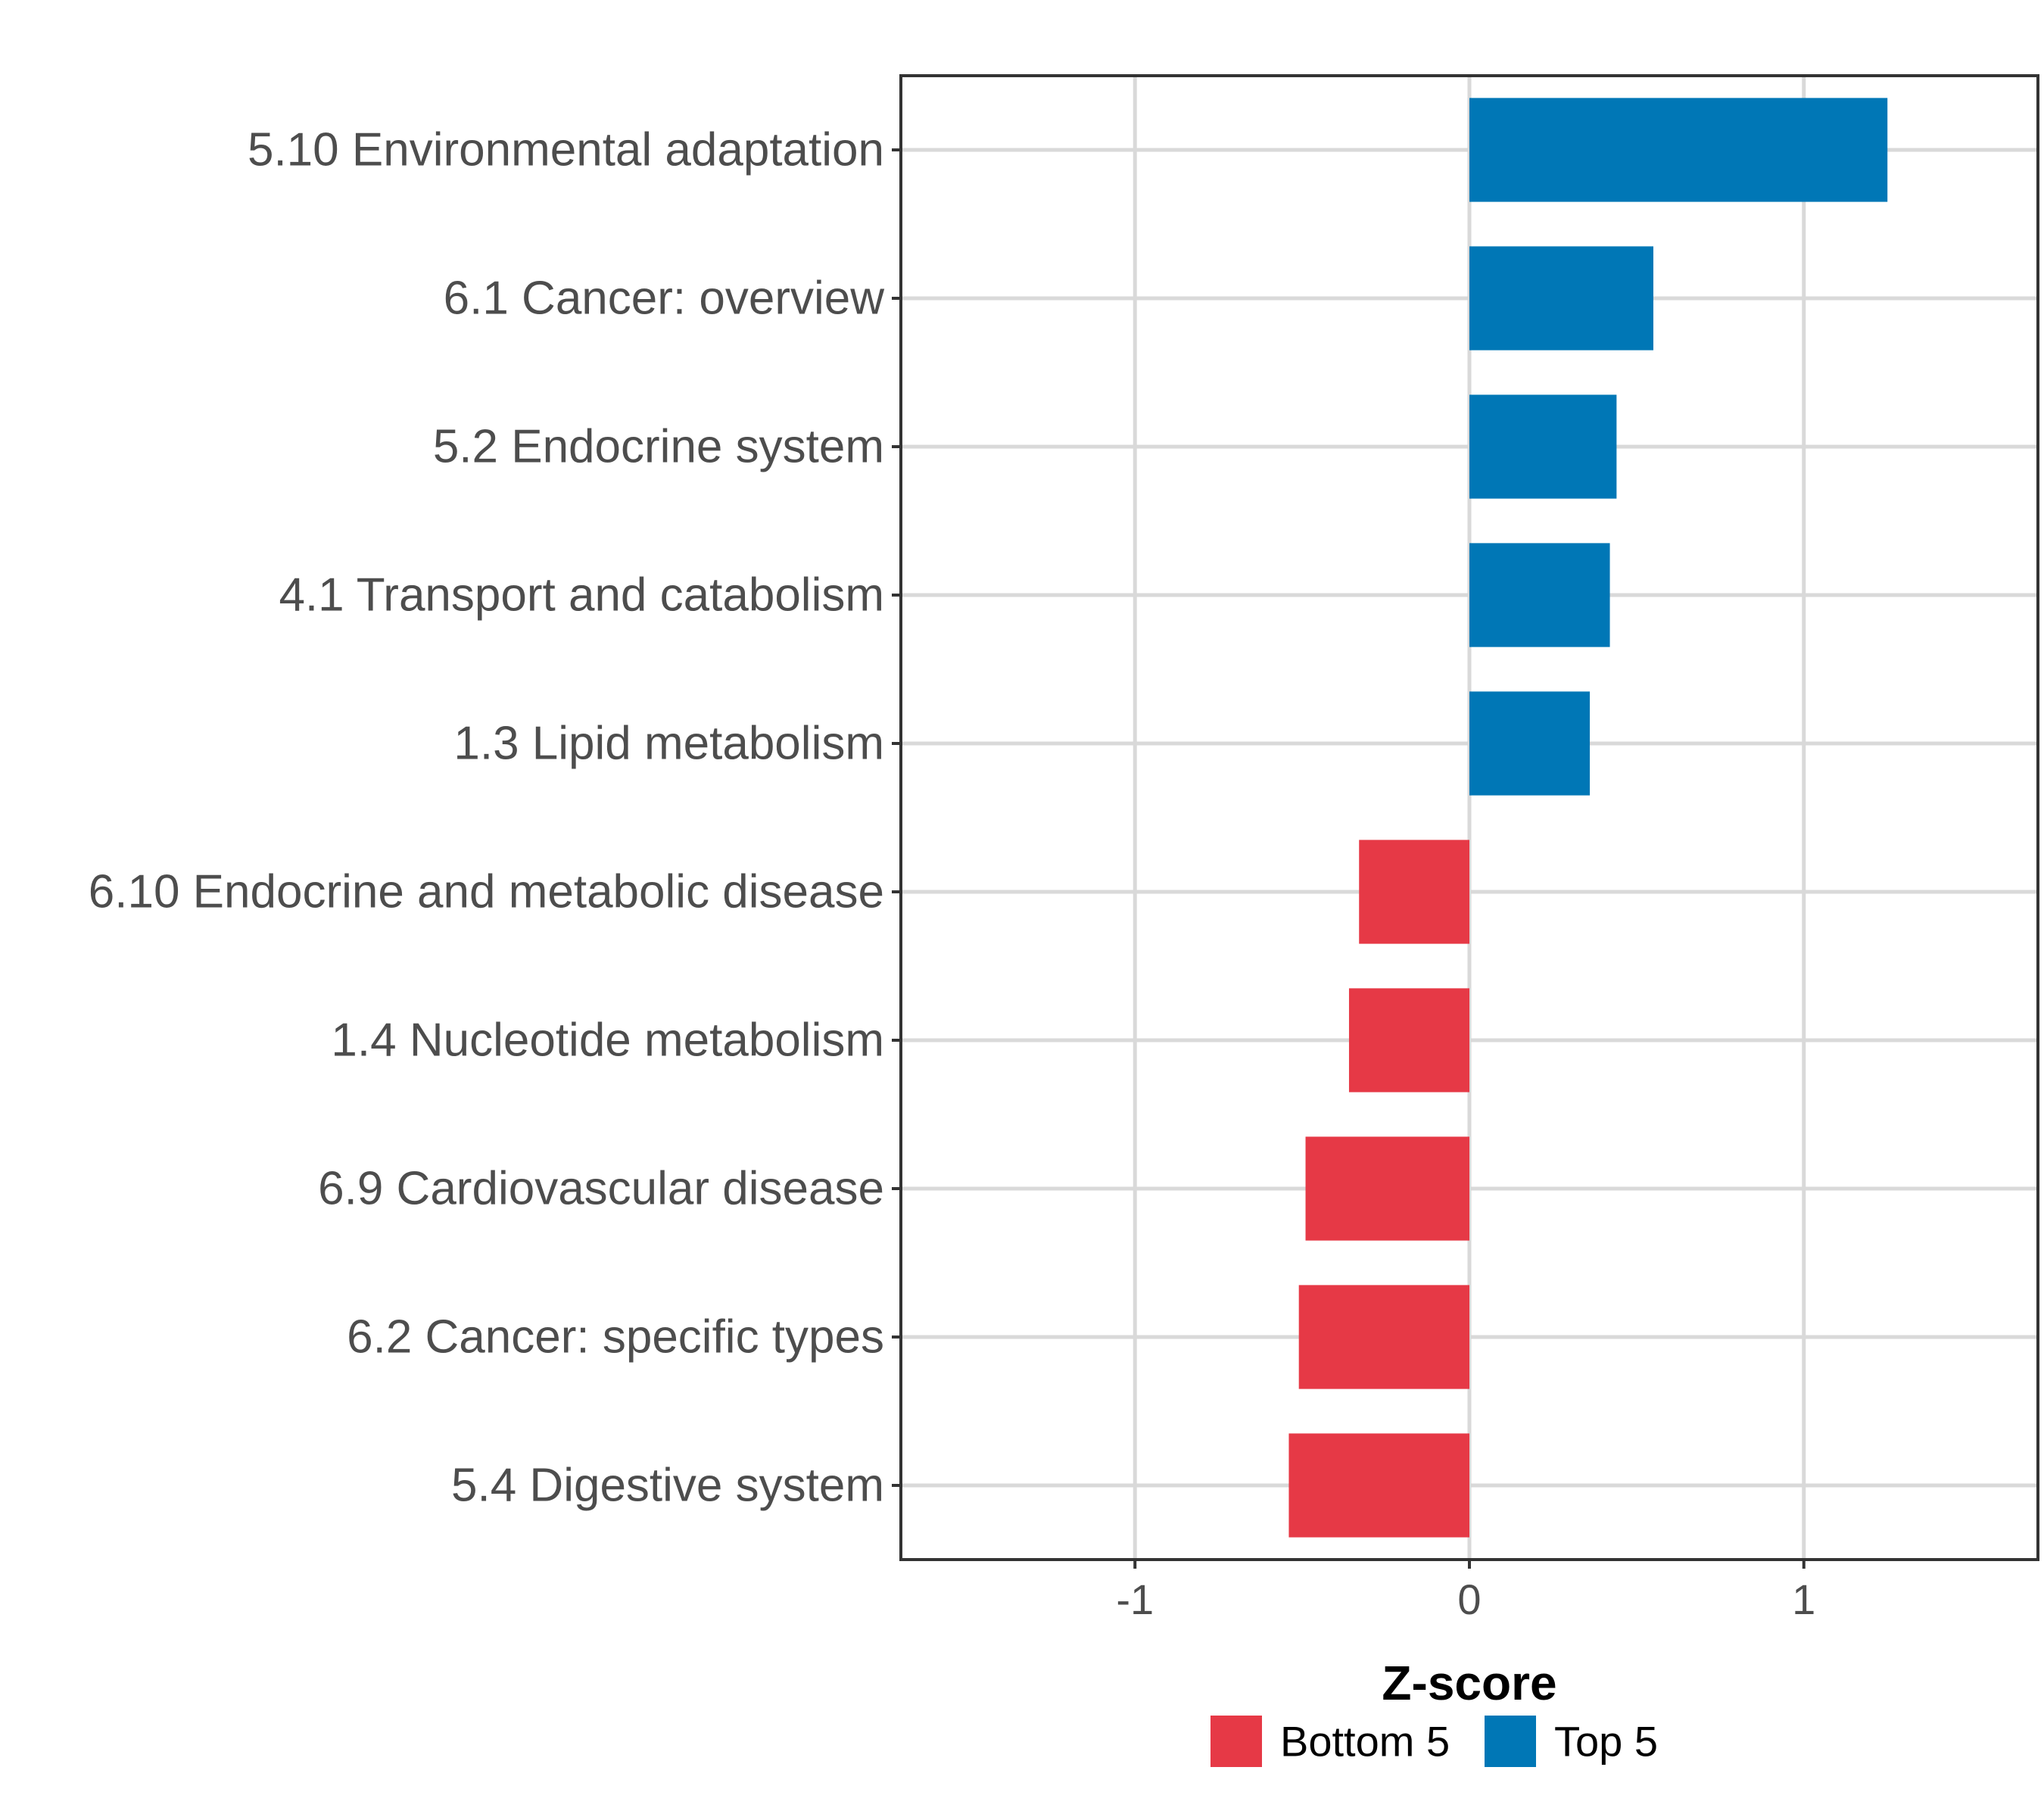 The image size is (2044, 1817). Describe the element at coordinates (1606, 1742) in the screenshot. I see `legend-label: Top 5` at that location.